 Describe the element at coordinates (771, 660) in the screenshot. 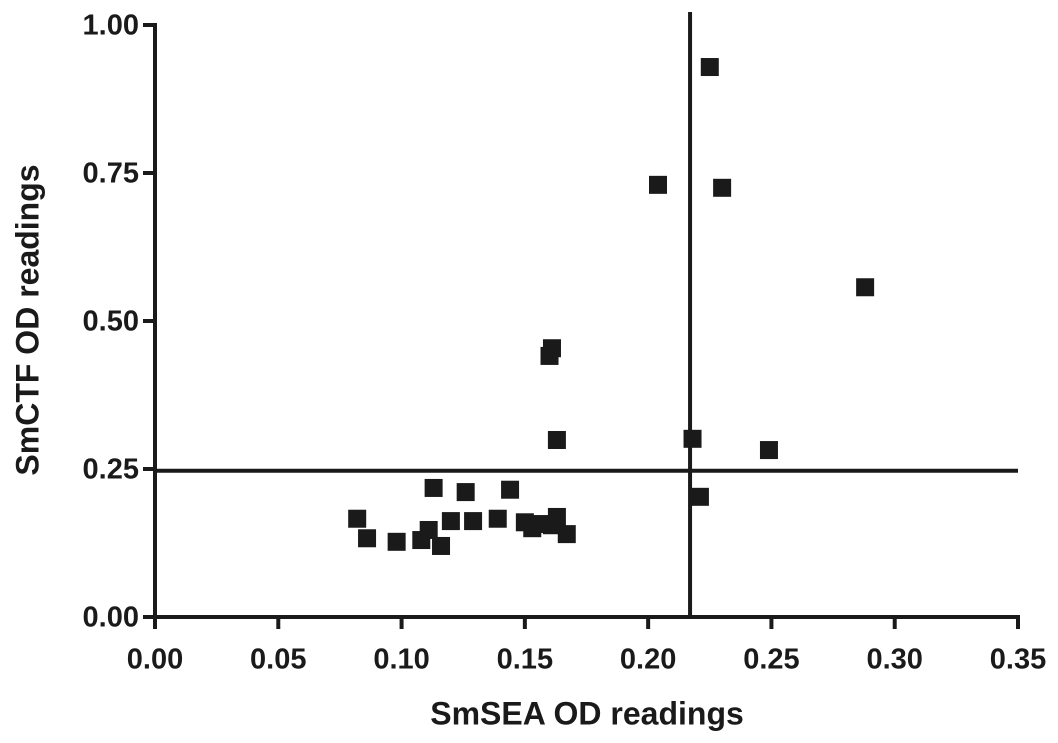

I see `x-tick-label: 0.25` at that location.